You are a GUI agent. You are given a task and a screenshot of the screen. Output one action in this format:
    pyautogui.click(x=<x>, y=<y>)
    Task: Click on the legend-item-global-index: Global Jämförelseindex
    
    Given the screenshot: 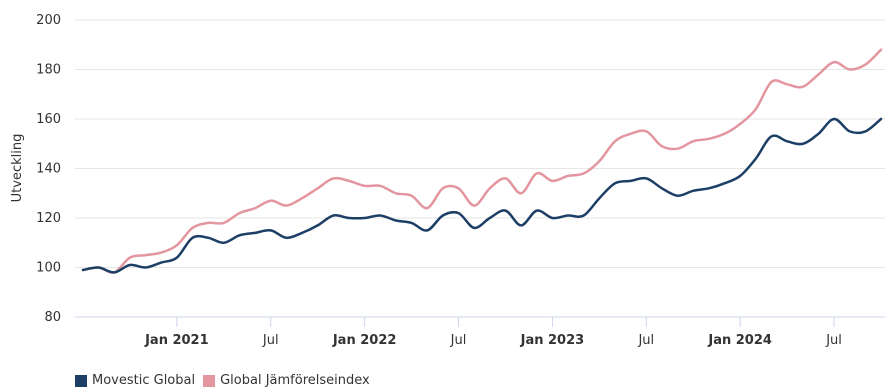 What is the action you would take?
    pyautogui.click(x=286, y=380)
    